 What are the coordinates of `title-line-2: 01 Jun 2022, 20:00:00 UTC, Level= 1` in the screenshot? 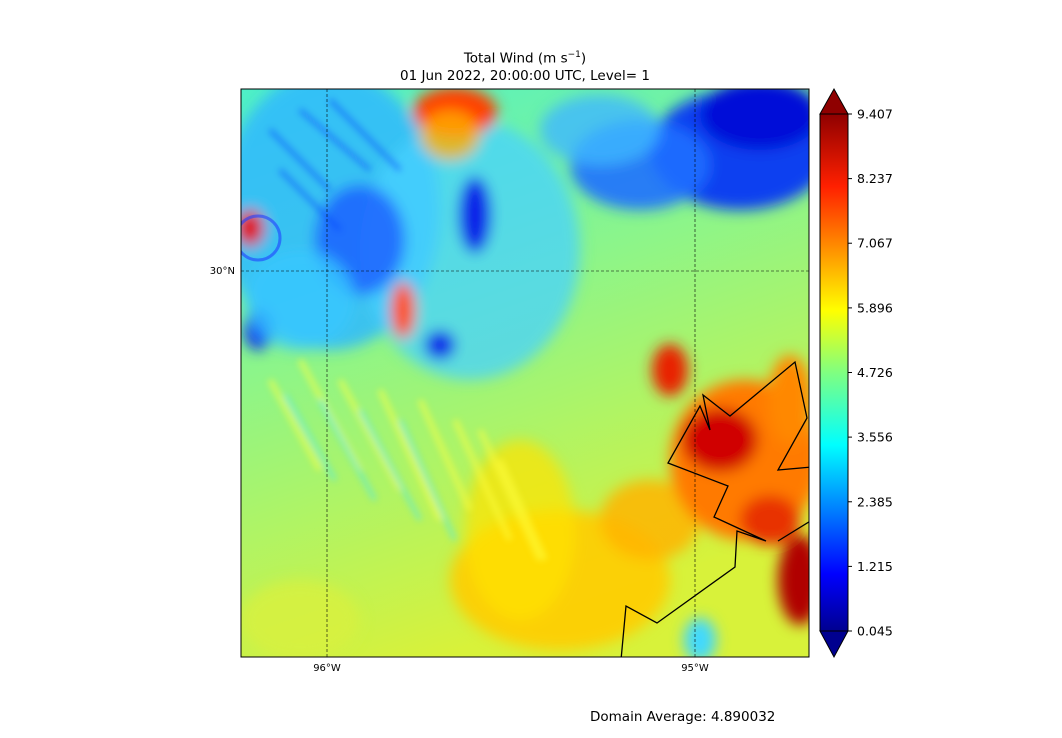 It's located at (525, 75).